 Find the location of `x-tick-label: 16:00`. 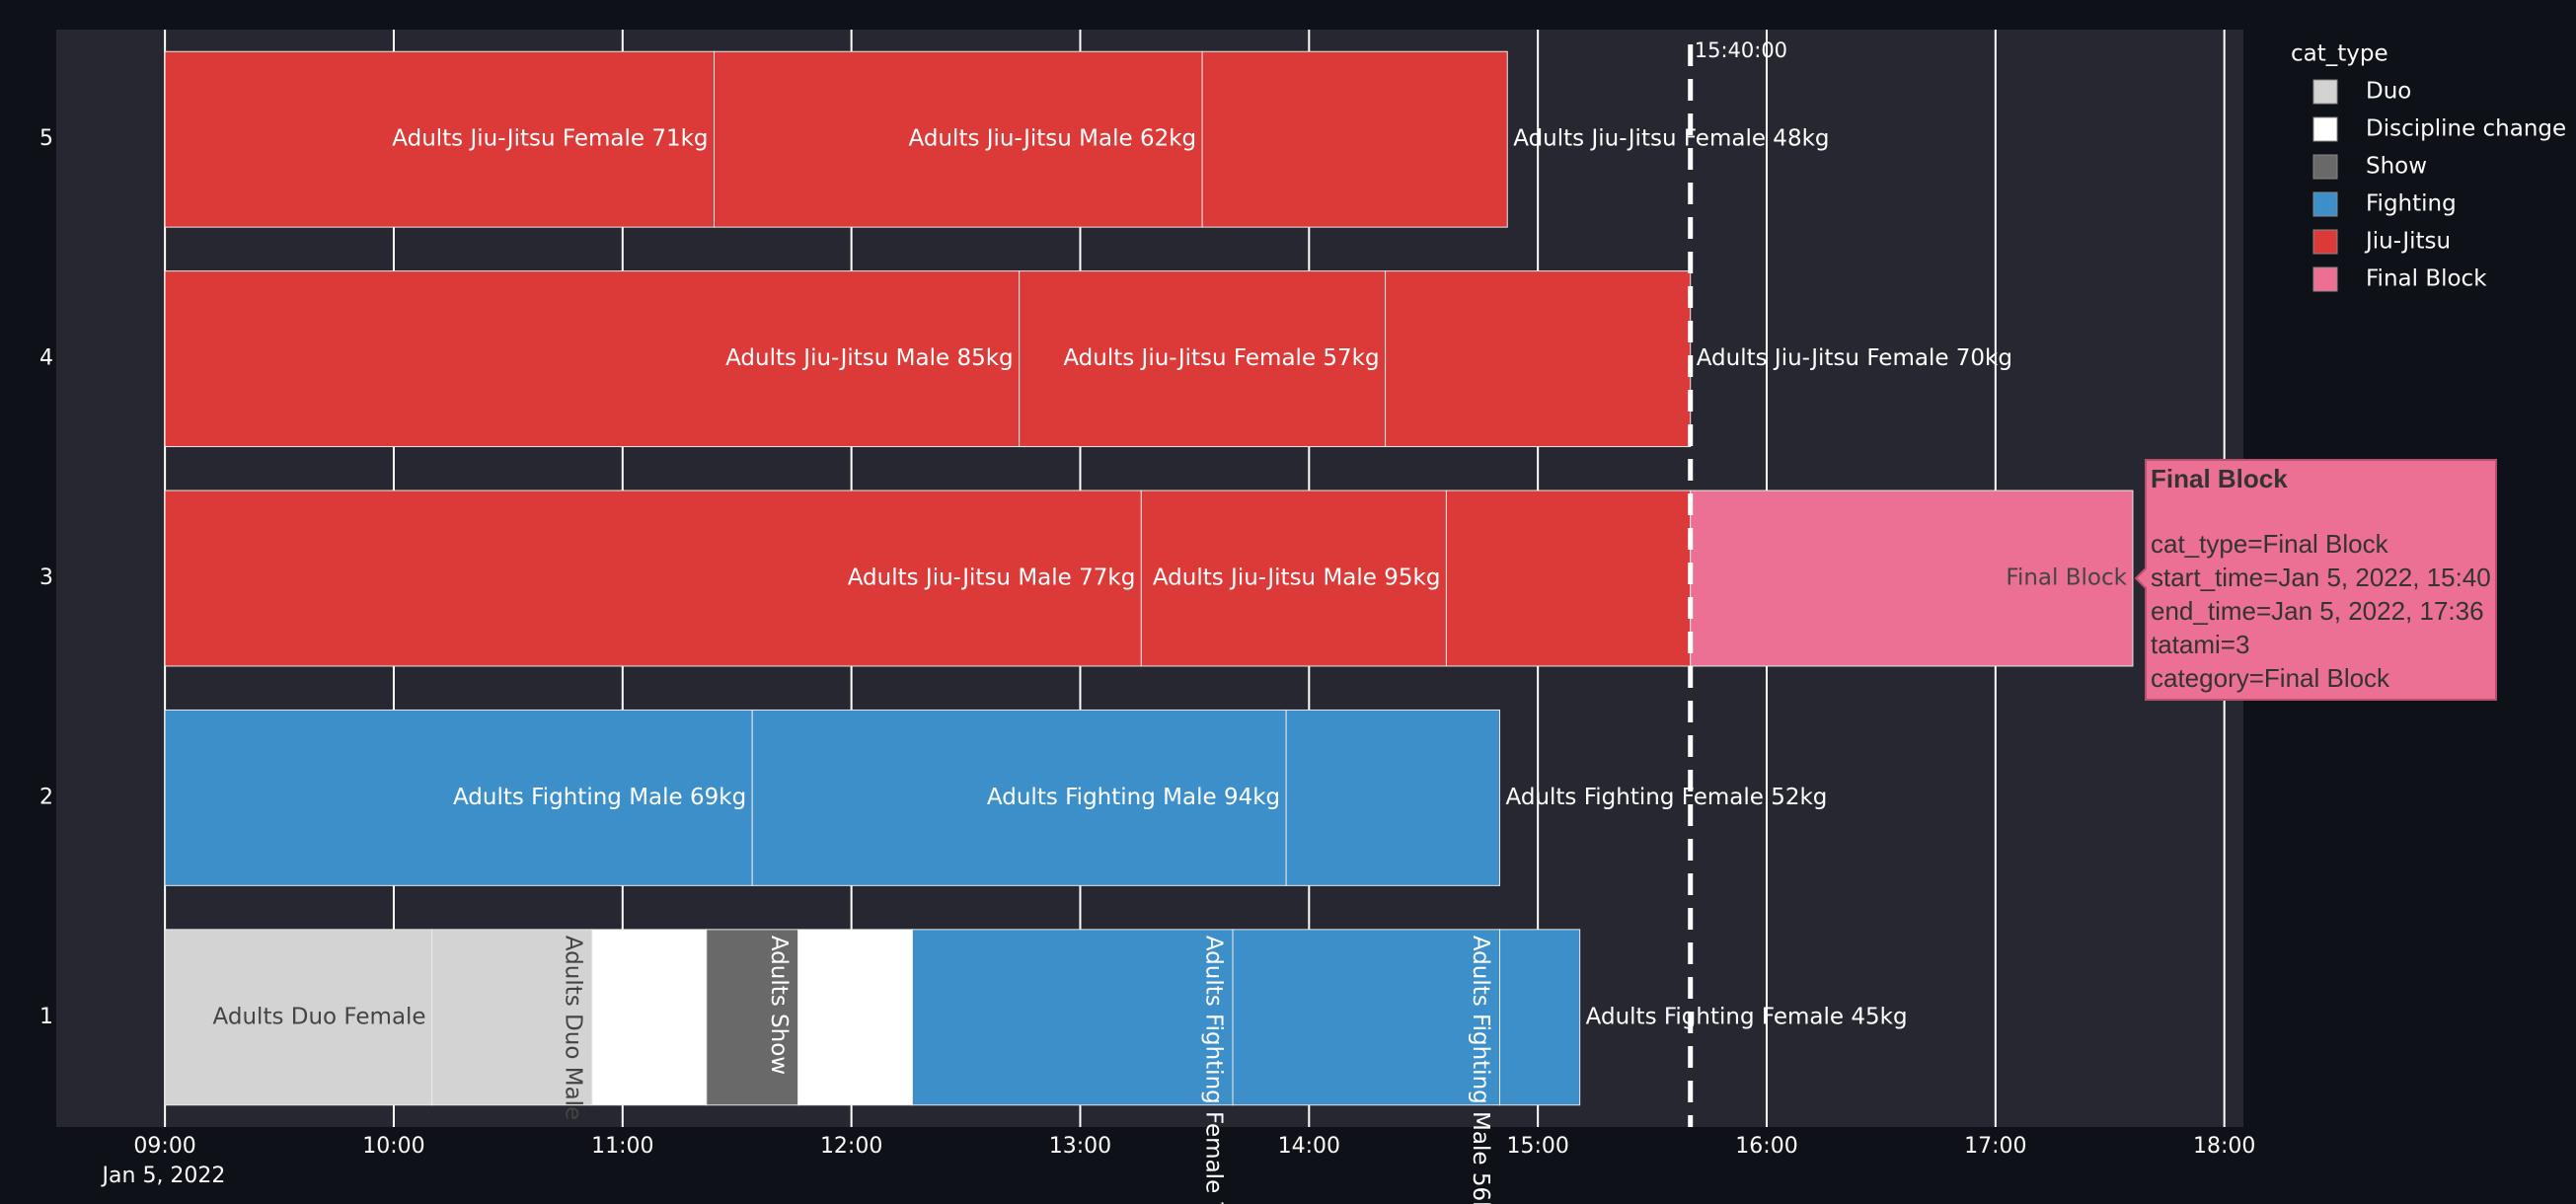

x-tick-label: 16:00 is located at coordinates (1766, 1147).